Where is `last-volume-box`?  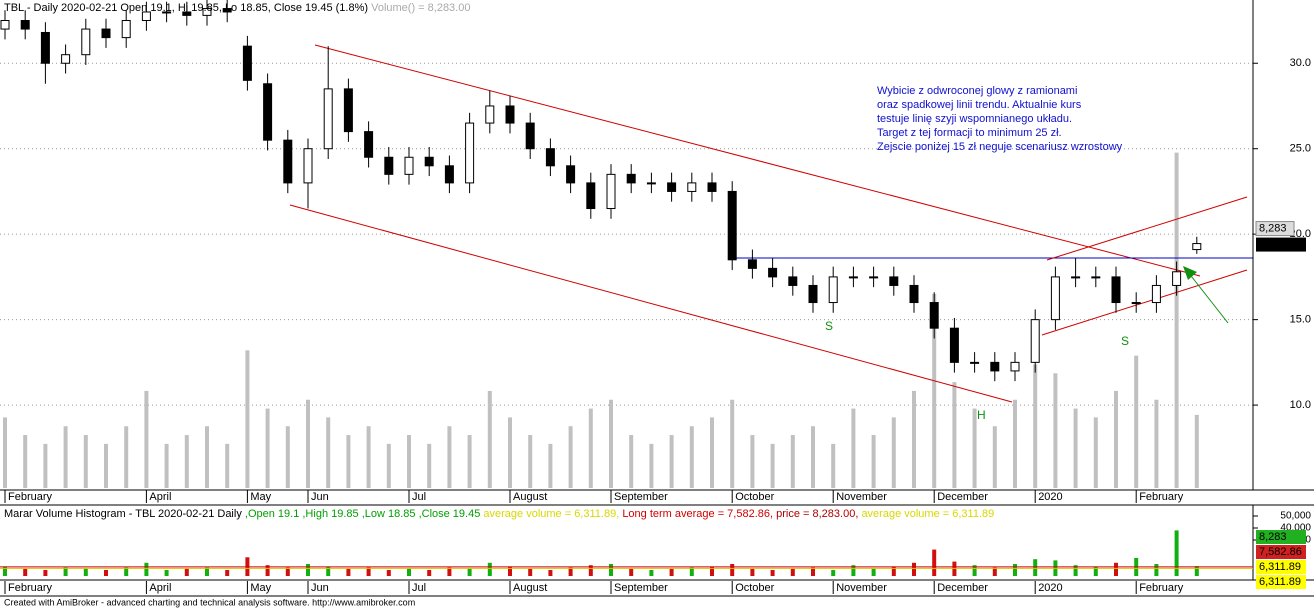
last-volume-box is located at coordinates (1275, 229).